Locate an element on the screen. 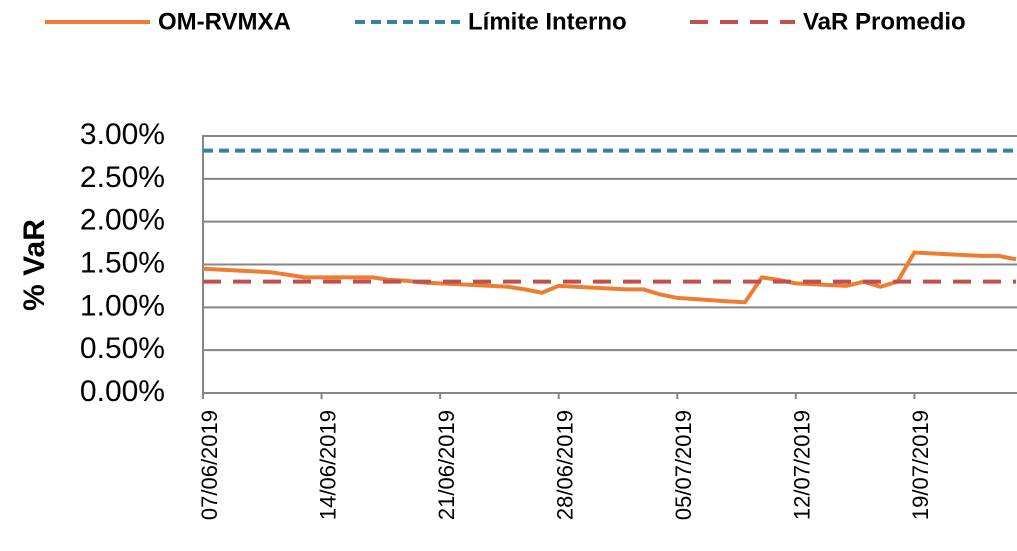  legend-label: Límite Interno is located at coordinates (547, 21).